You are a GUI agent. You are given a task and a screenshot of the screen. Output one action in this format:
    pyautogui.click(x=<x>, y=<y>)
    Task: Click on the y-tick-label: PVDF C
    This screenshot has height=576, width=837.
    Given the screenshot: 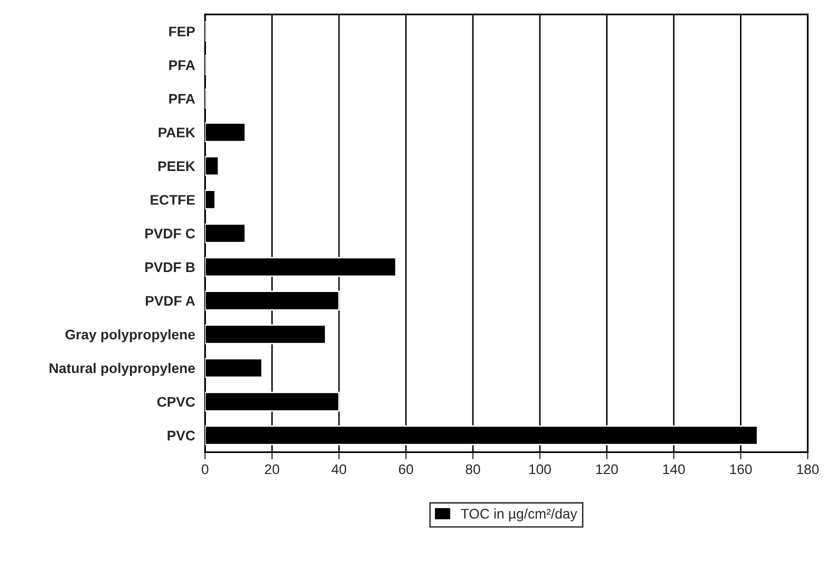 What is the action you would take?
    pyautogui.click(x=170, y=233)
    